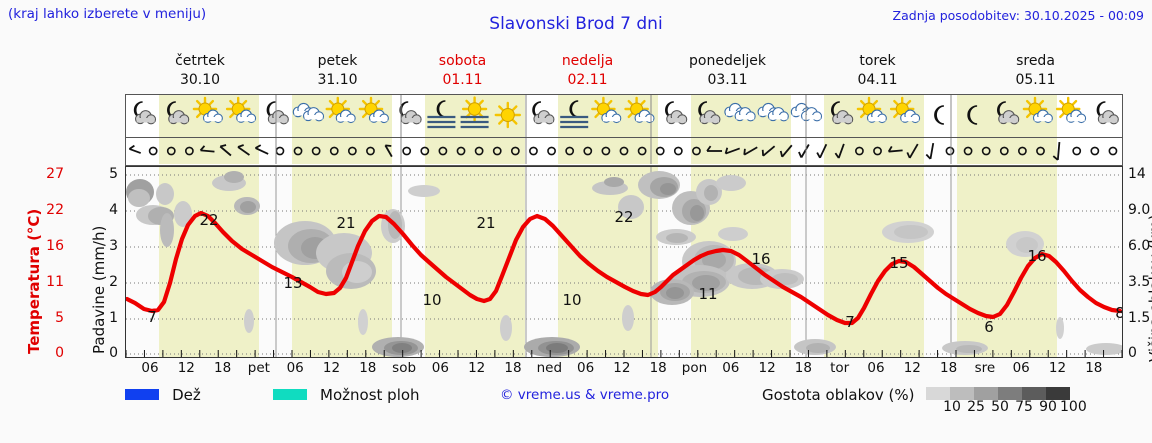 The image size is (1152, 443). Describe the element at coordinates (1024, 407) in the screenshot. I see `cloud-density-value-4: 75` at that location.